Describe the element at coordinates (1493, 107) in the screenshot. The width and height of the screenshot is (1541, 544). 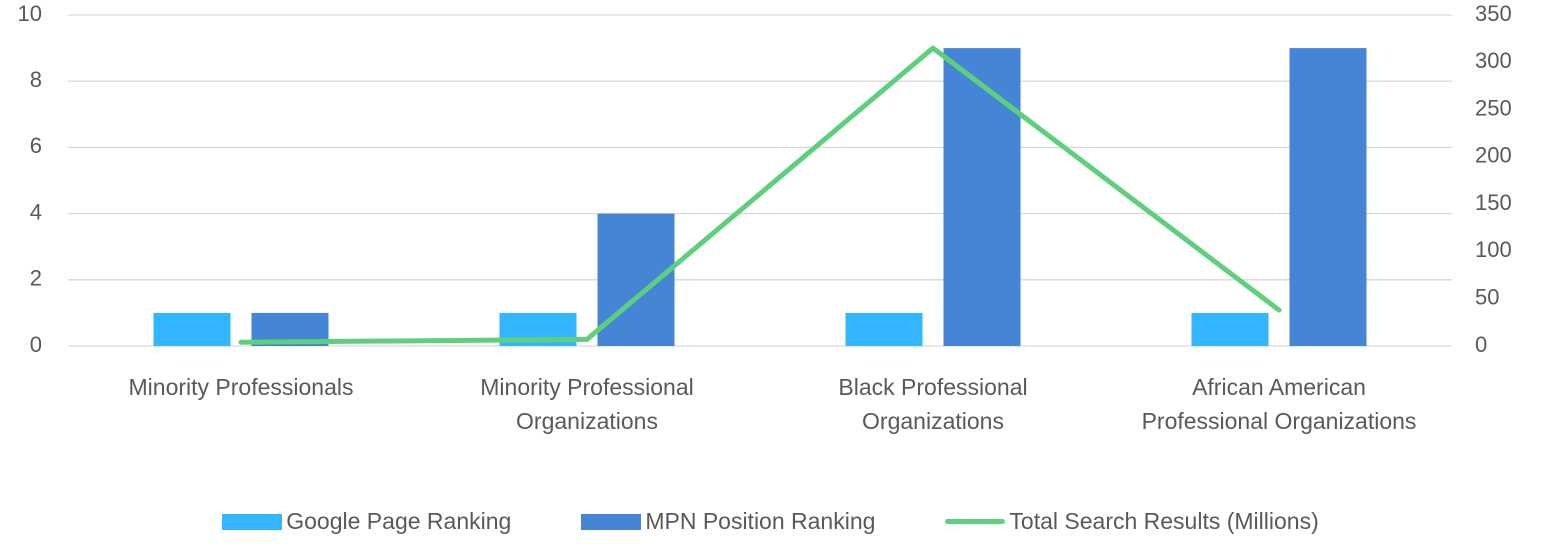
I see `y2-tick-label: 250` at that location.